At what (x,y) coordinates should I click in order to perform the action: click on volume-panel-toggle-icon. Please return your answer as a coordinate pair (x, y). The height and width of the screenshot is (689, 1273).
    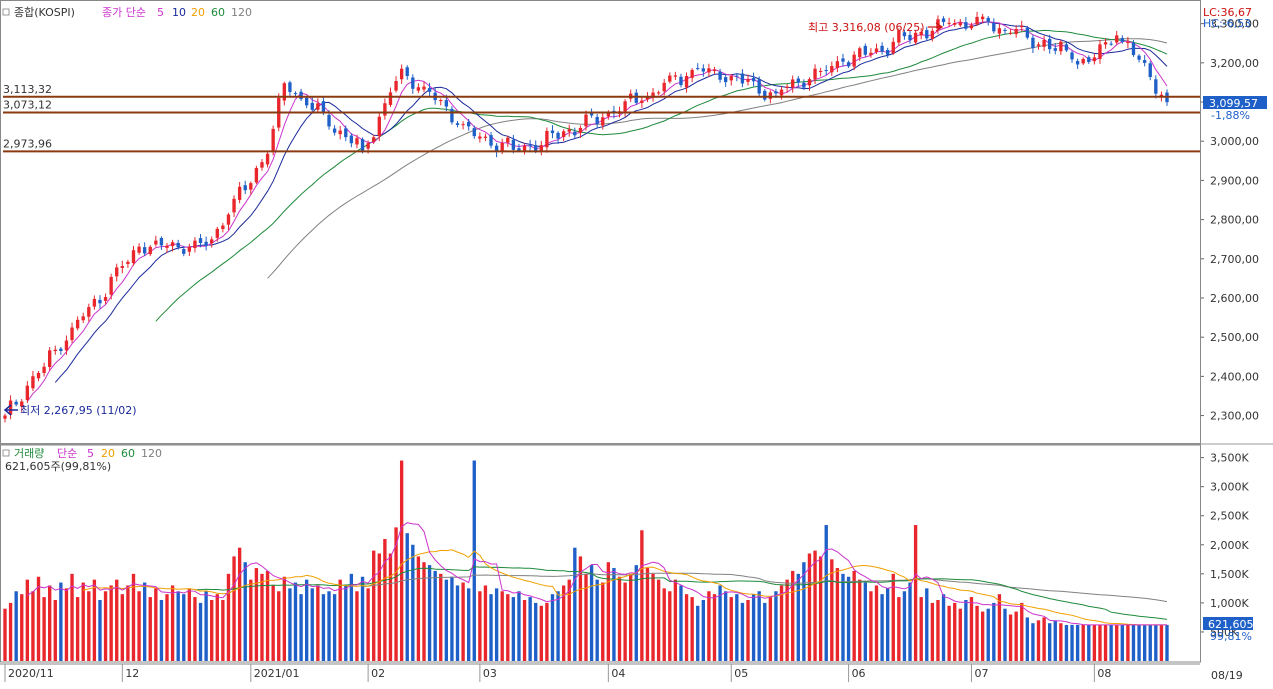
    Looking at the image, I should click on (6, 453).